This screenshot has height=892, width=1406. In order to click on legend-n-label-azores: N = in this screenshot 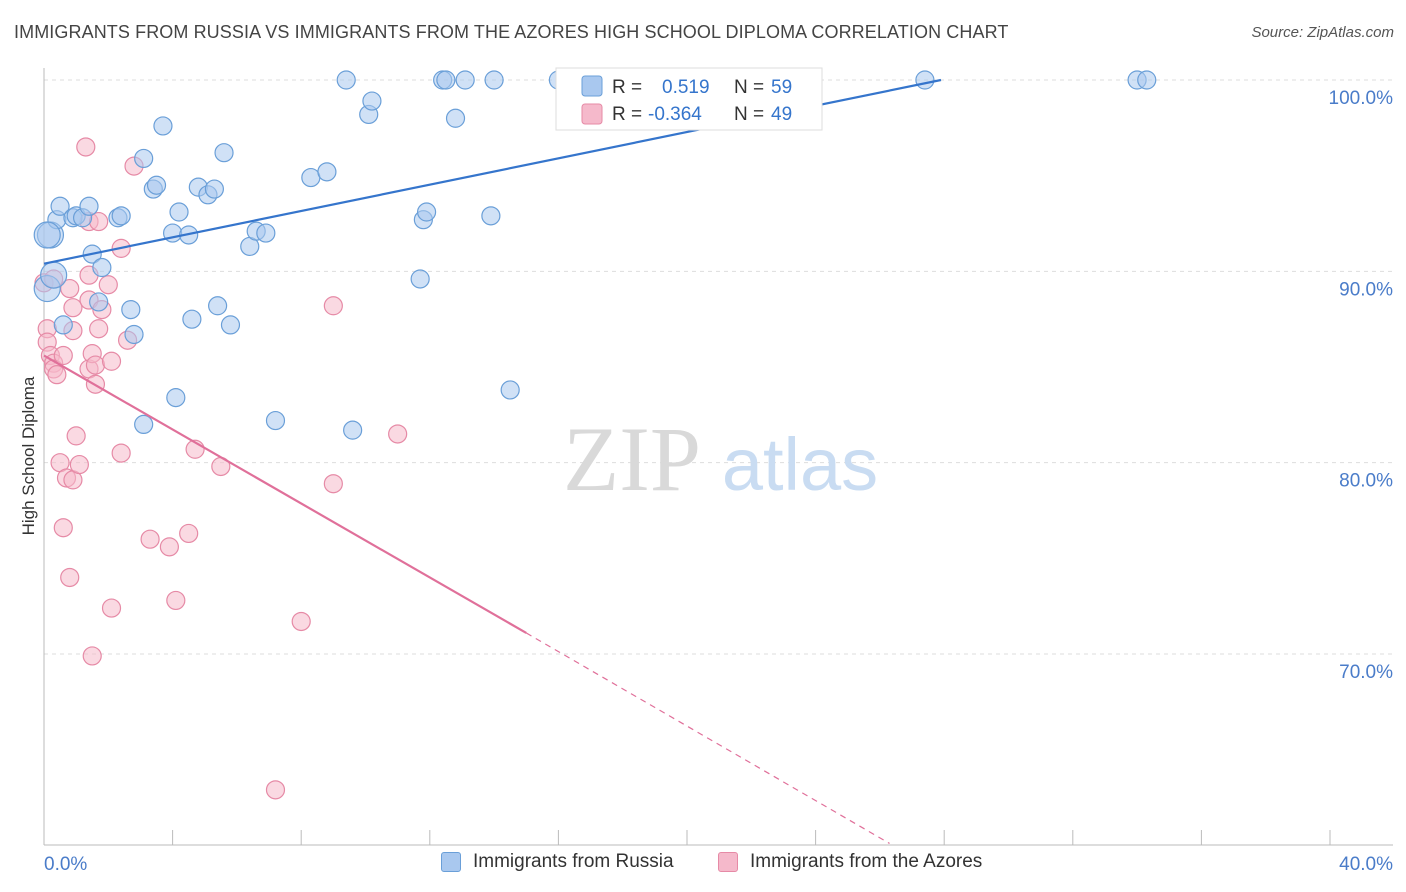, I will do `click(749, 114)`.